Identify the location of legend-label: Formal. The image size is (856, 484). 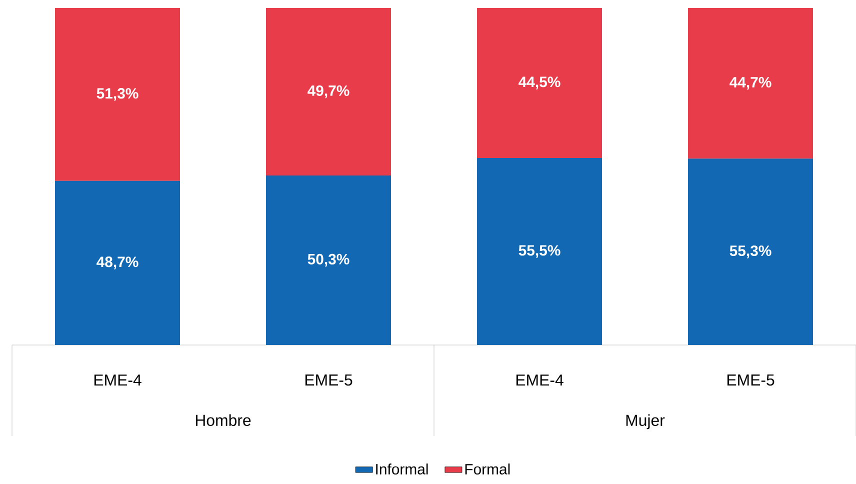
(487, 469).